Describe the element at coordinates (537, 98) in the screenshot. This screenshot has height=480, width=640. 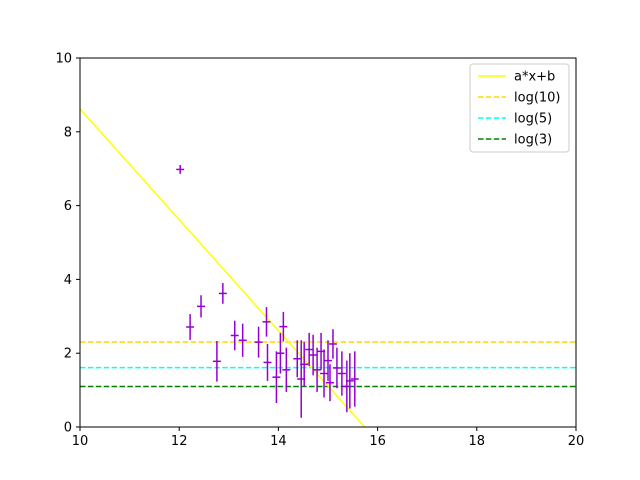
I see `legend-label: log(10)` at that location.